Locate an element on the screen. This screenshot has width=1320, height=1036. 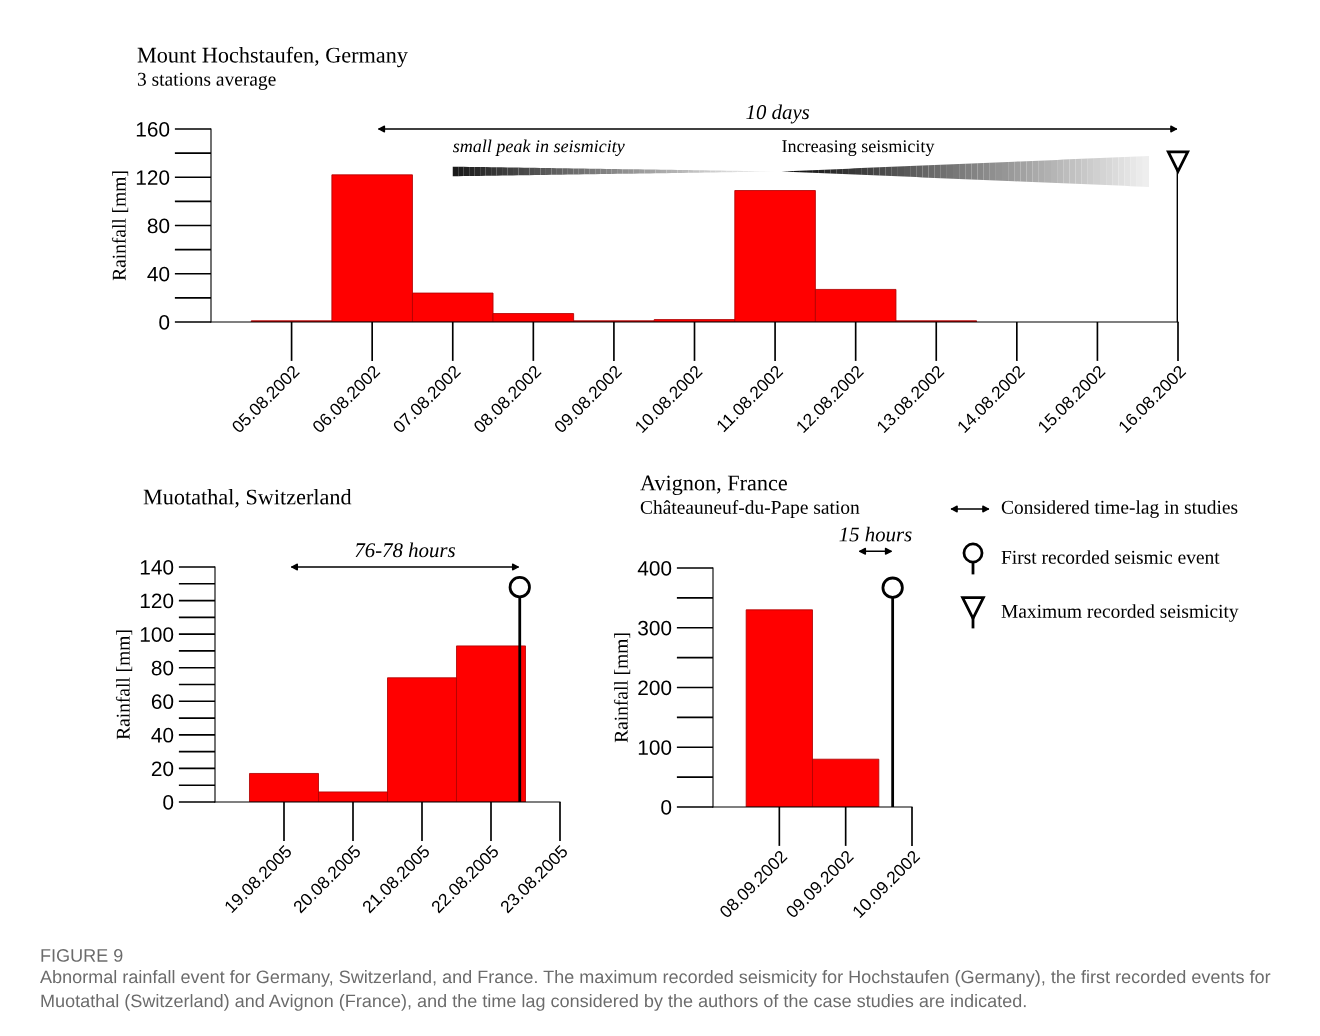
annotation: Increasing seismicity is located at coordinates (858, 148).